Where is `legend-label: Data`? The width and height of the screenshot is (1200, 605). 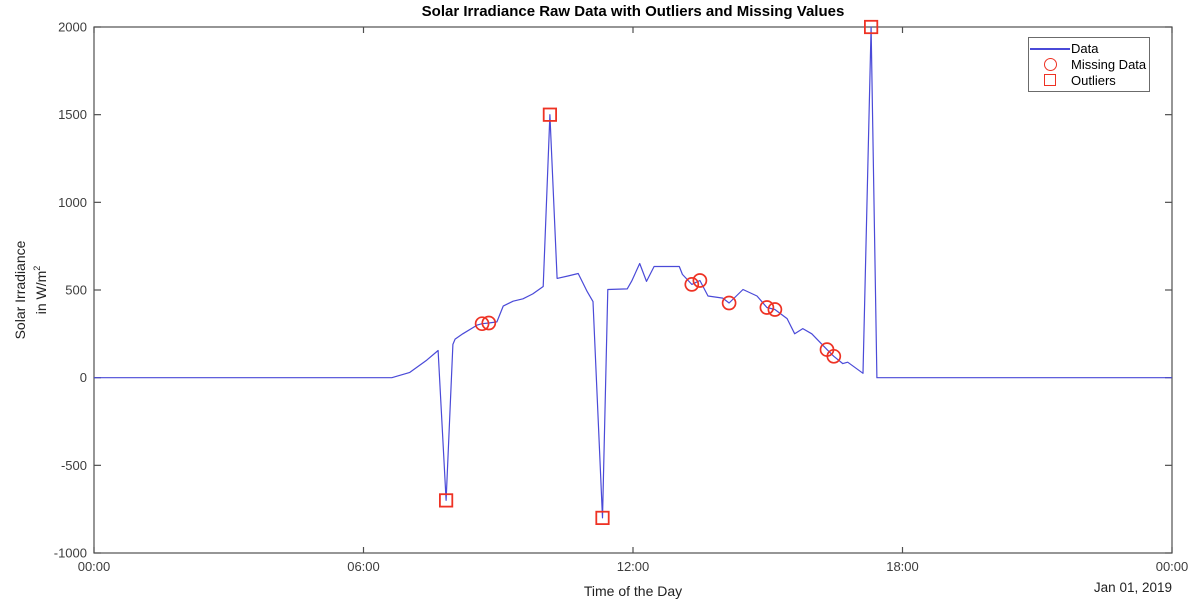 legend-label: Data is located at coordinates (1085, 49).